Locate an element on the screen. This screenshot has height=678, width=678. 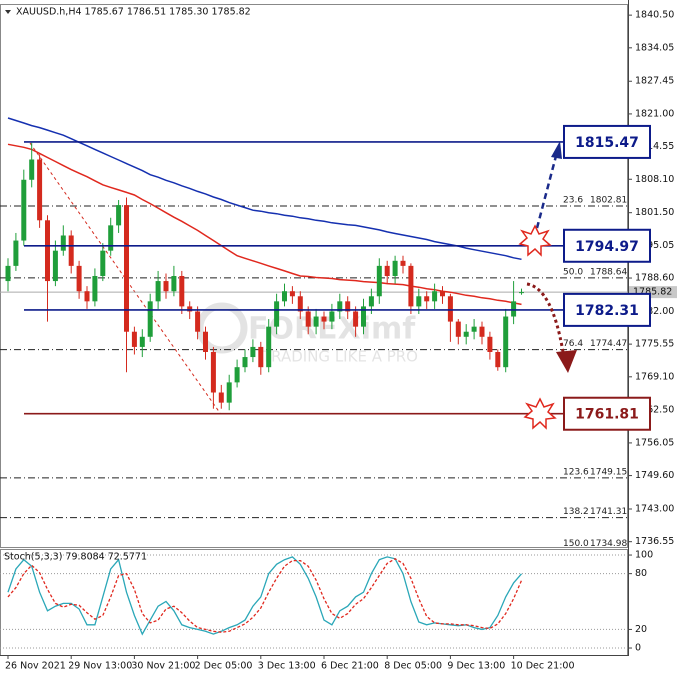
red-arrow is located at coordinates (545, 317).